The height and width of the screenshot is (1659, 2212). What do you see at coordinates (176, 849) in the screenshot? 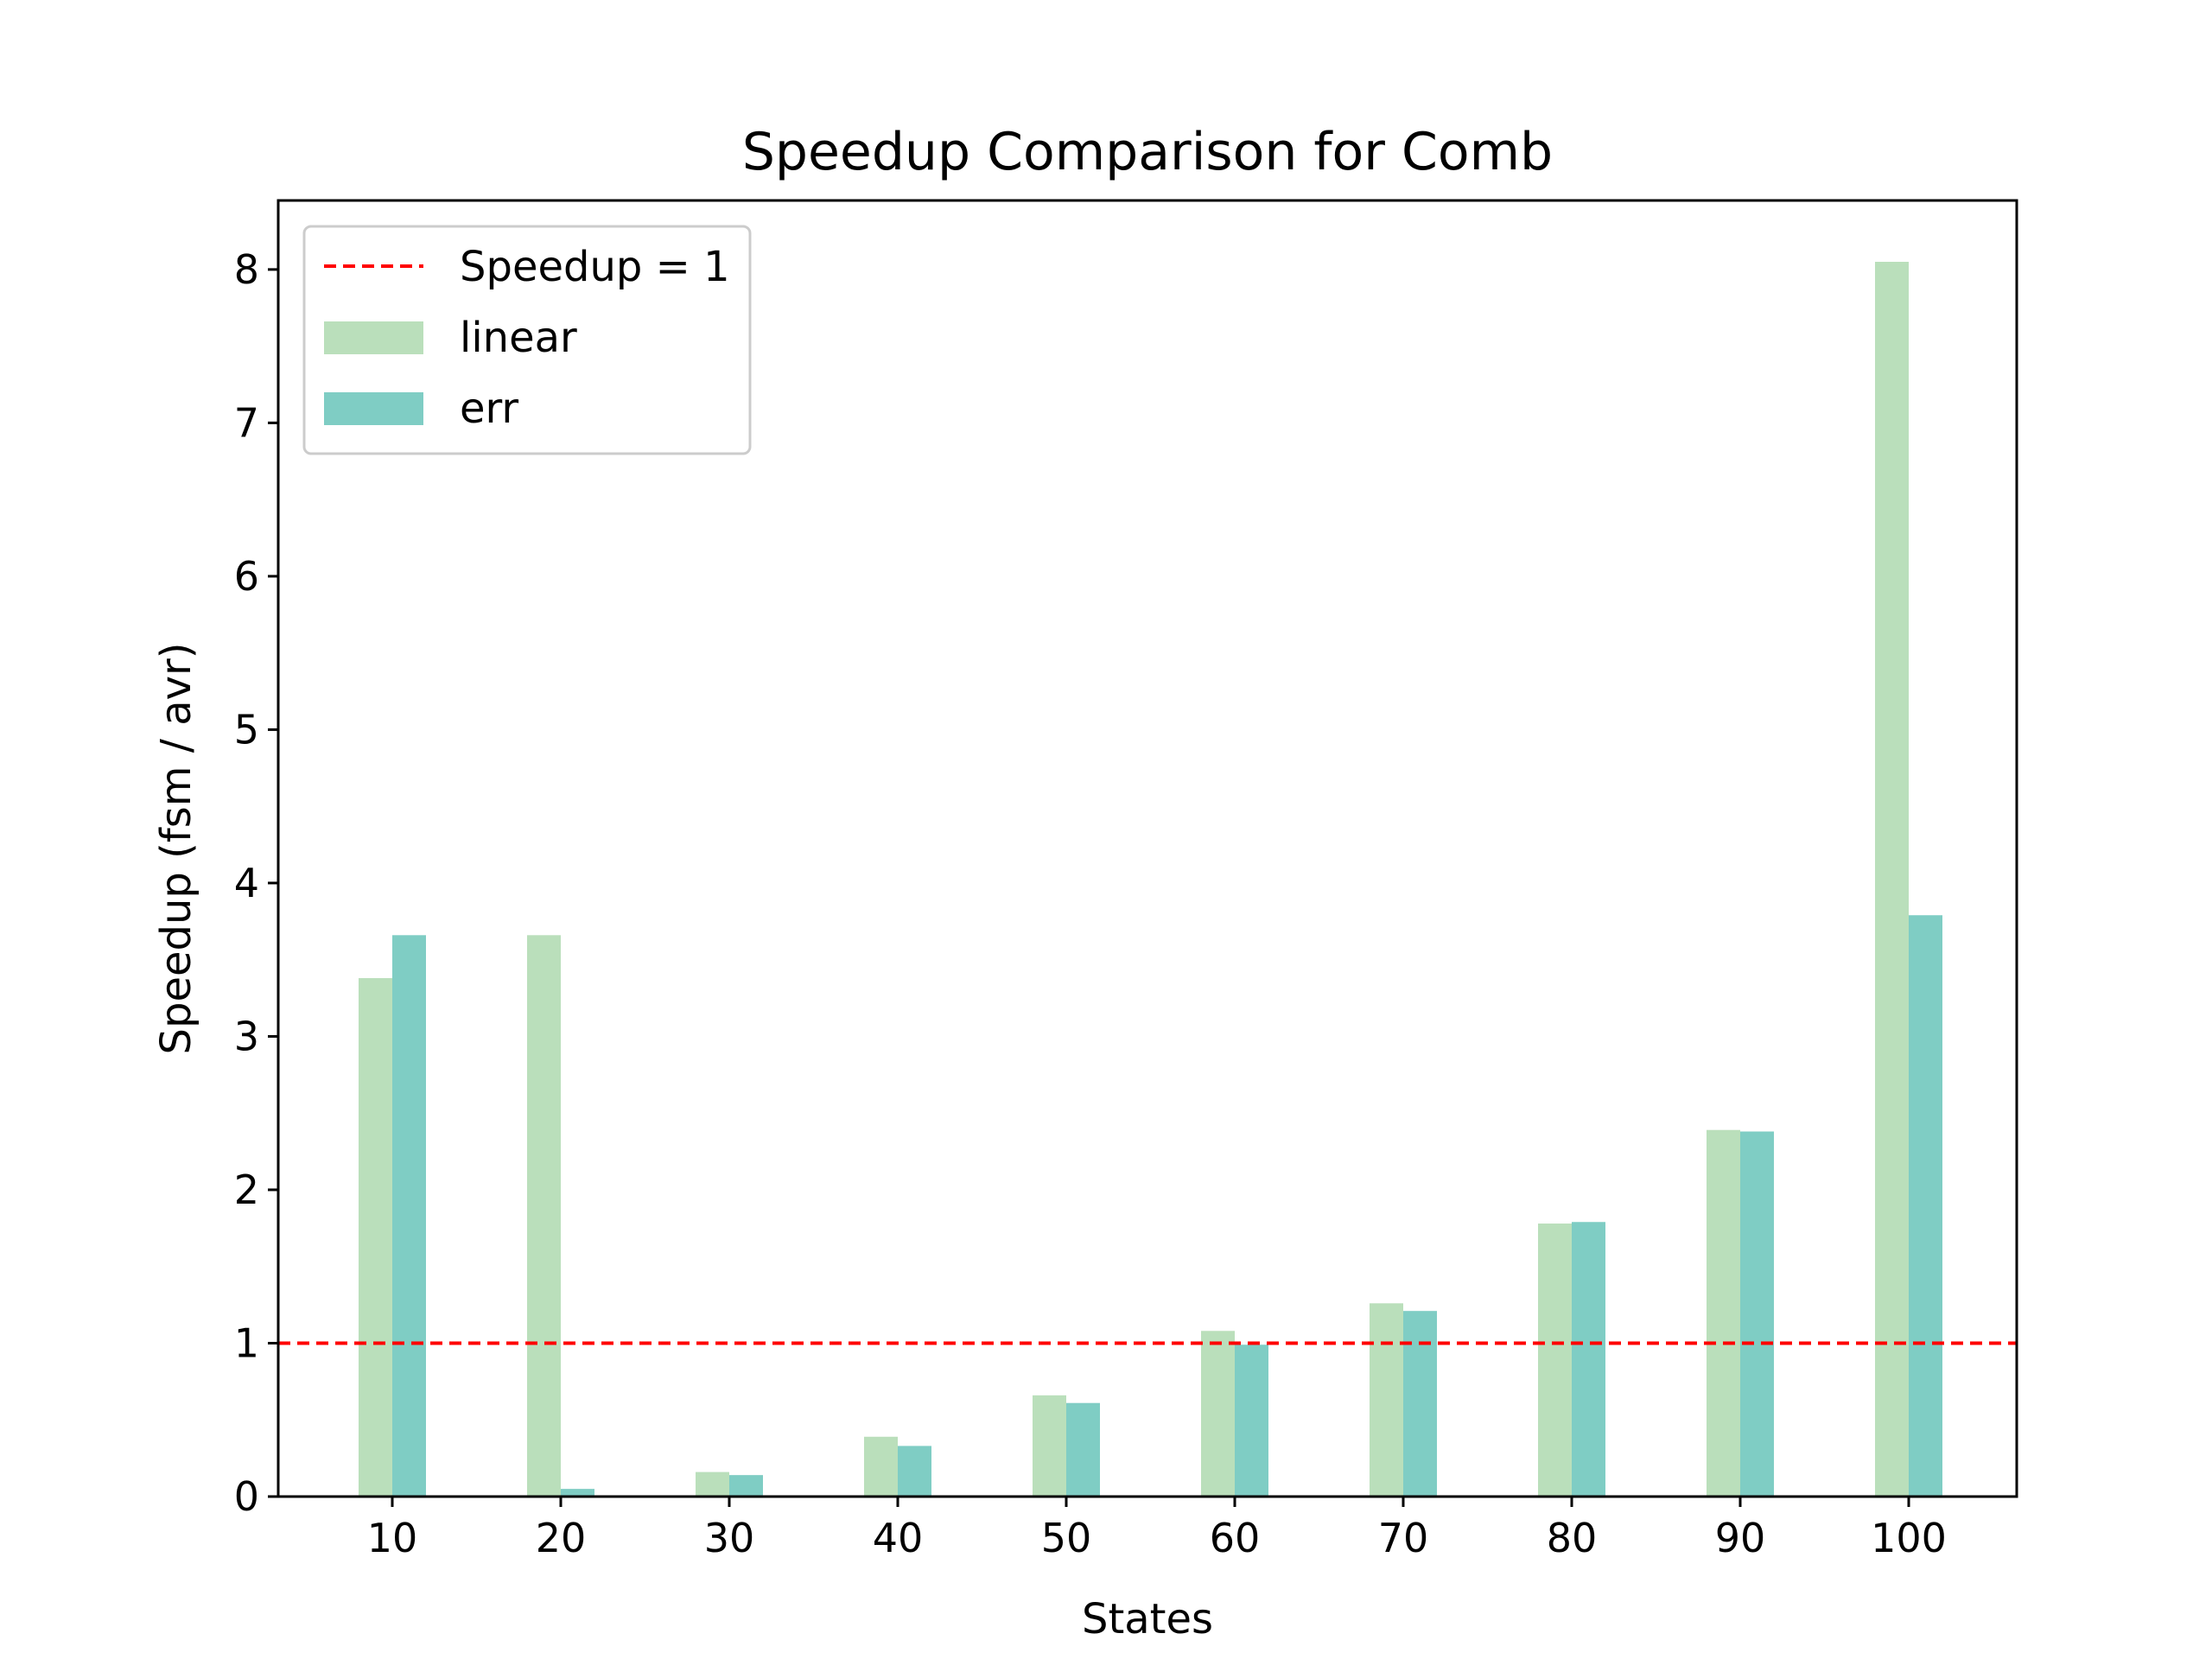
I see `y-axis-label: Speedup (fsm / avr)` at bounding box center [176, 849].